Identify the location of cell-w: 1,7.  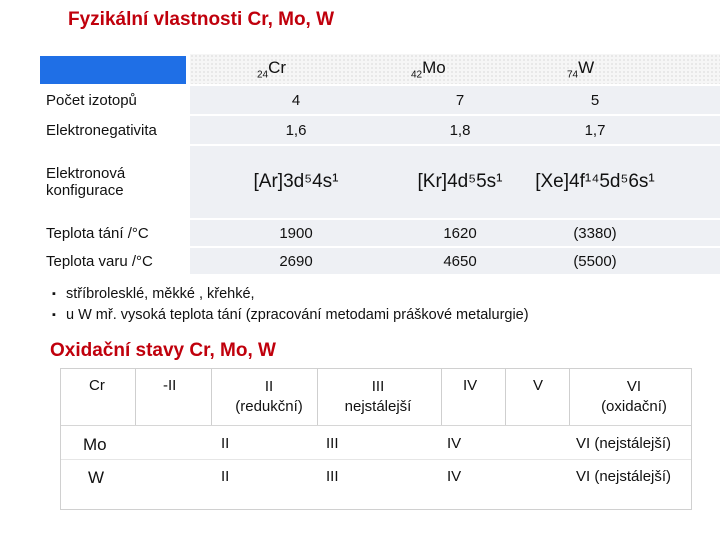
(595, 130).